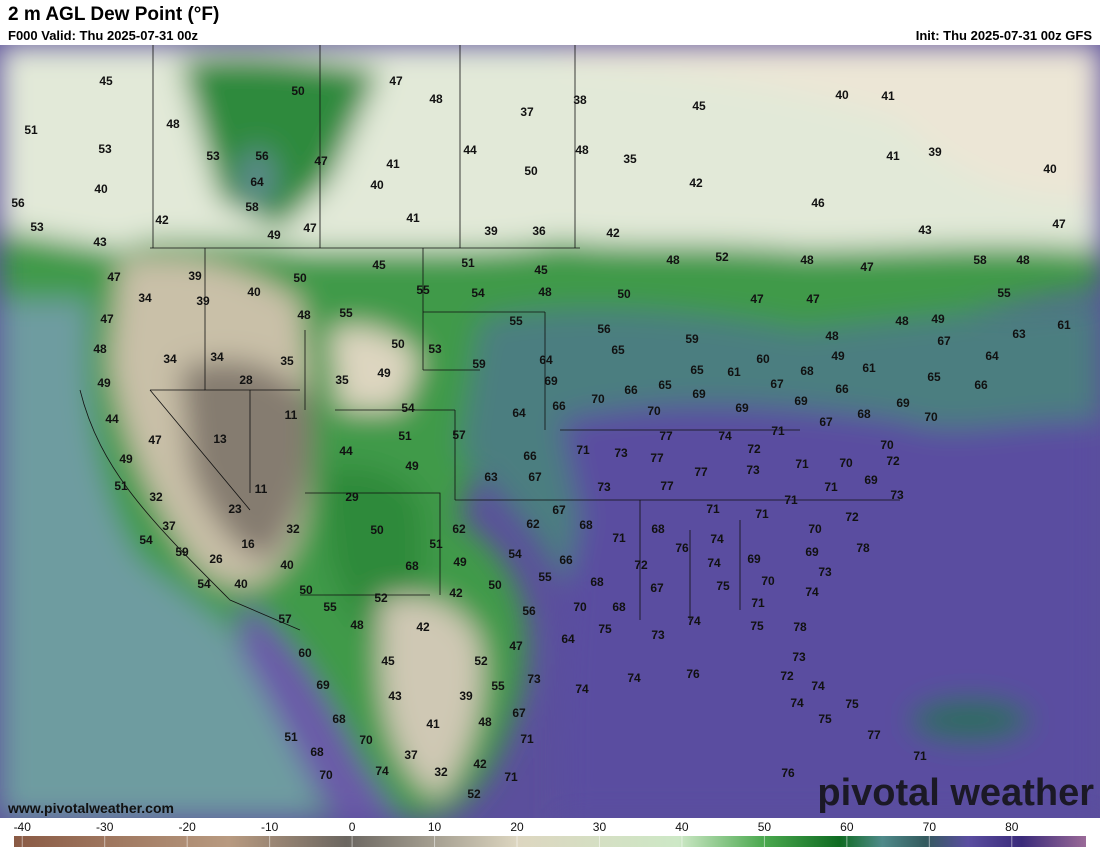  What do you see at coordinates (693, 674) in the screenshot?
I see `dew-point-label: 76` at bounding box center [693, 674].